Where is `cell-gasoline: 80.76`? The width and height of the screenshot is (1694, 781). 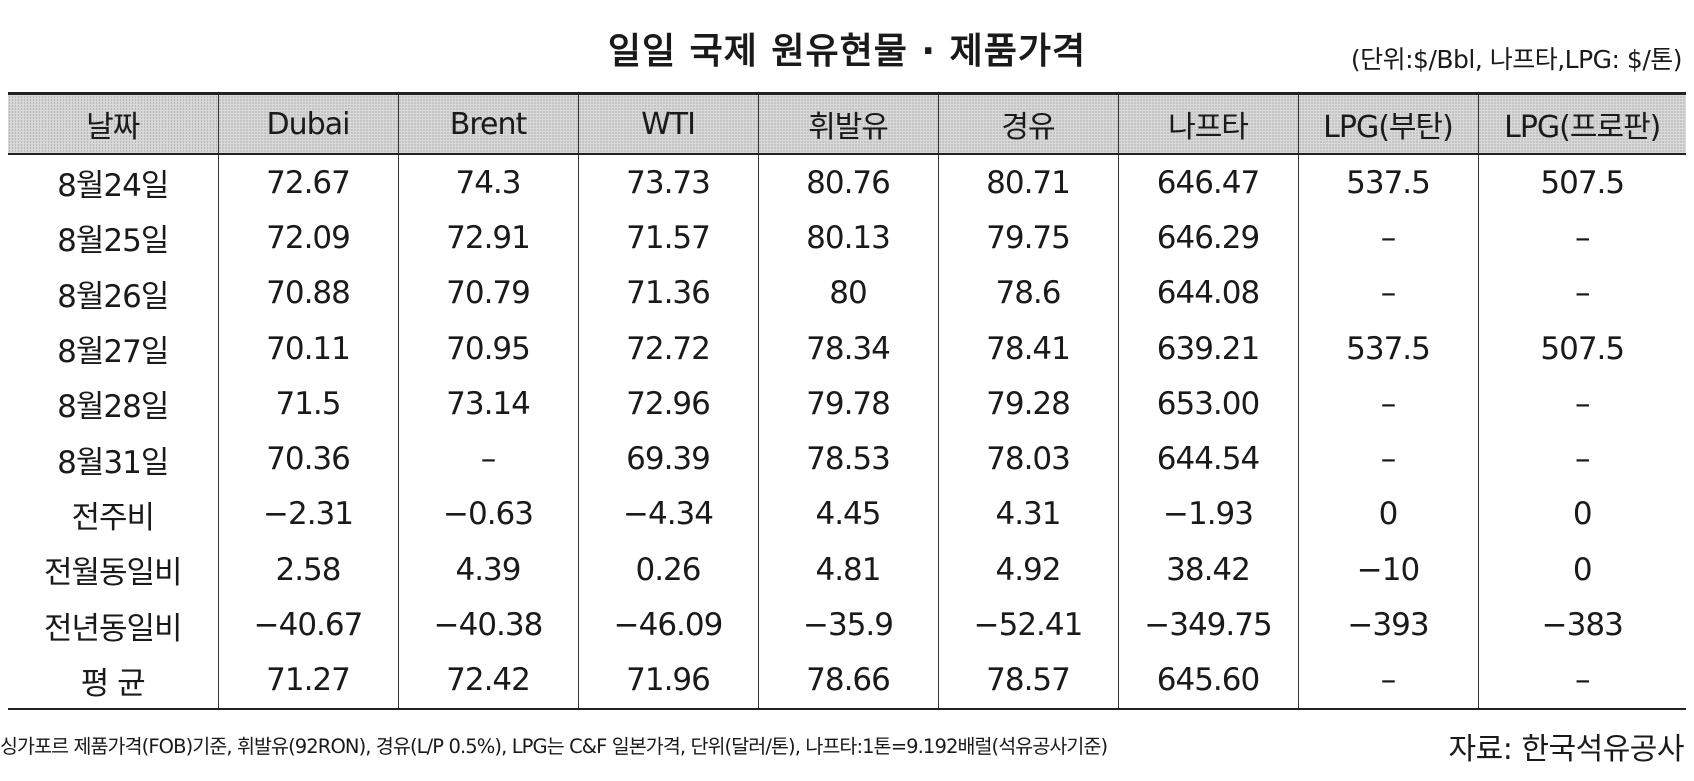
cell-gasoline: 80.76 is located at coordinates (847, 182).